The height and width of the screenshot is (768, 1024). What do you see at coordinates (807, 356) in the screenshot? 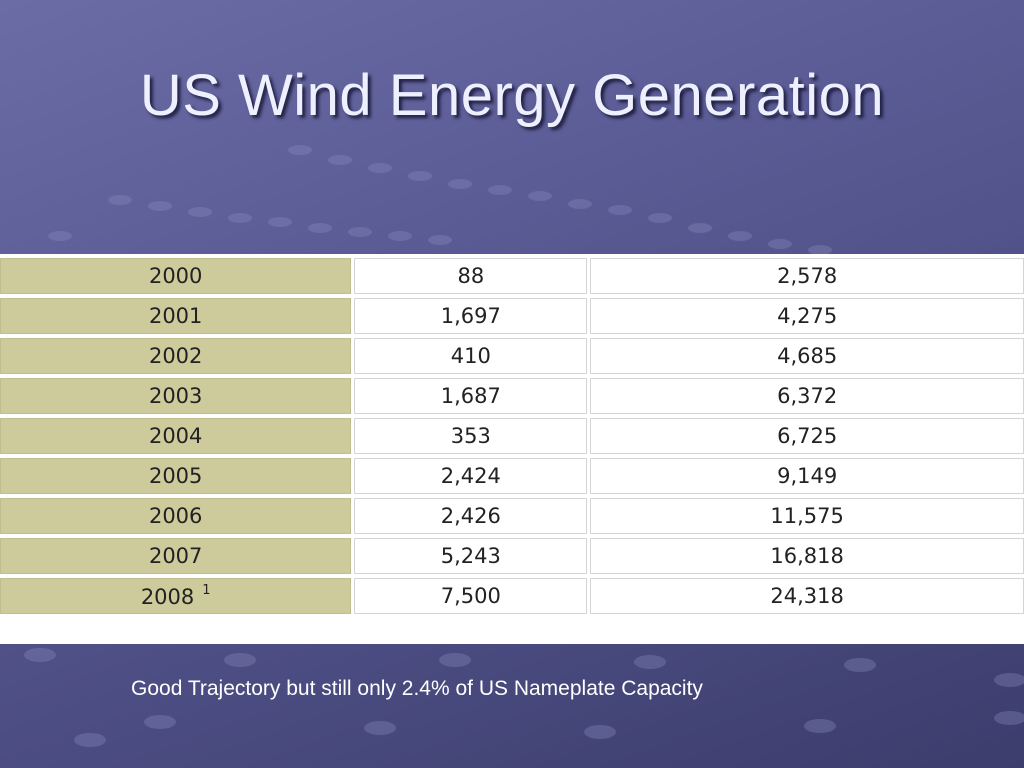
I see `cumulative-capacity-cell: 4,685` at bounding box center [807, 356].